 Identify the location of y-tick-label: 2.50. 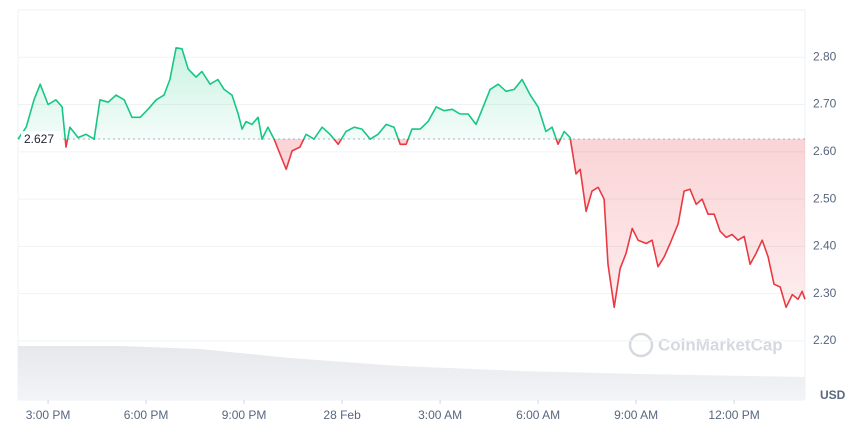
(825, 198).